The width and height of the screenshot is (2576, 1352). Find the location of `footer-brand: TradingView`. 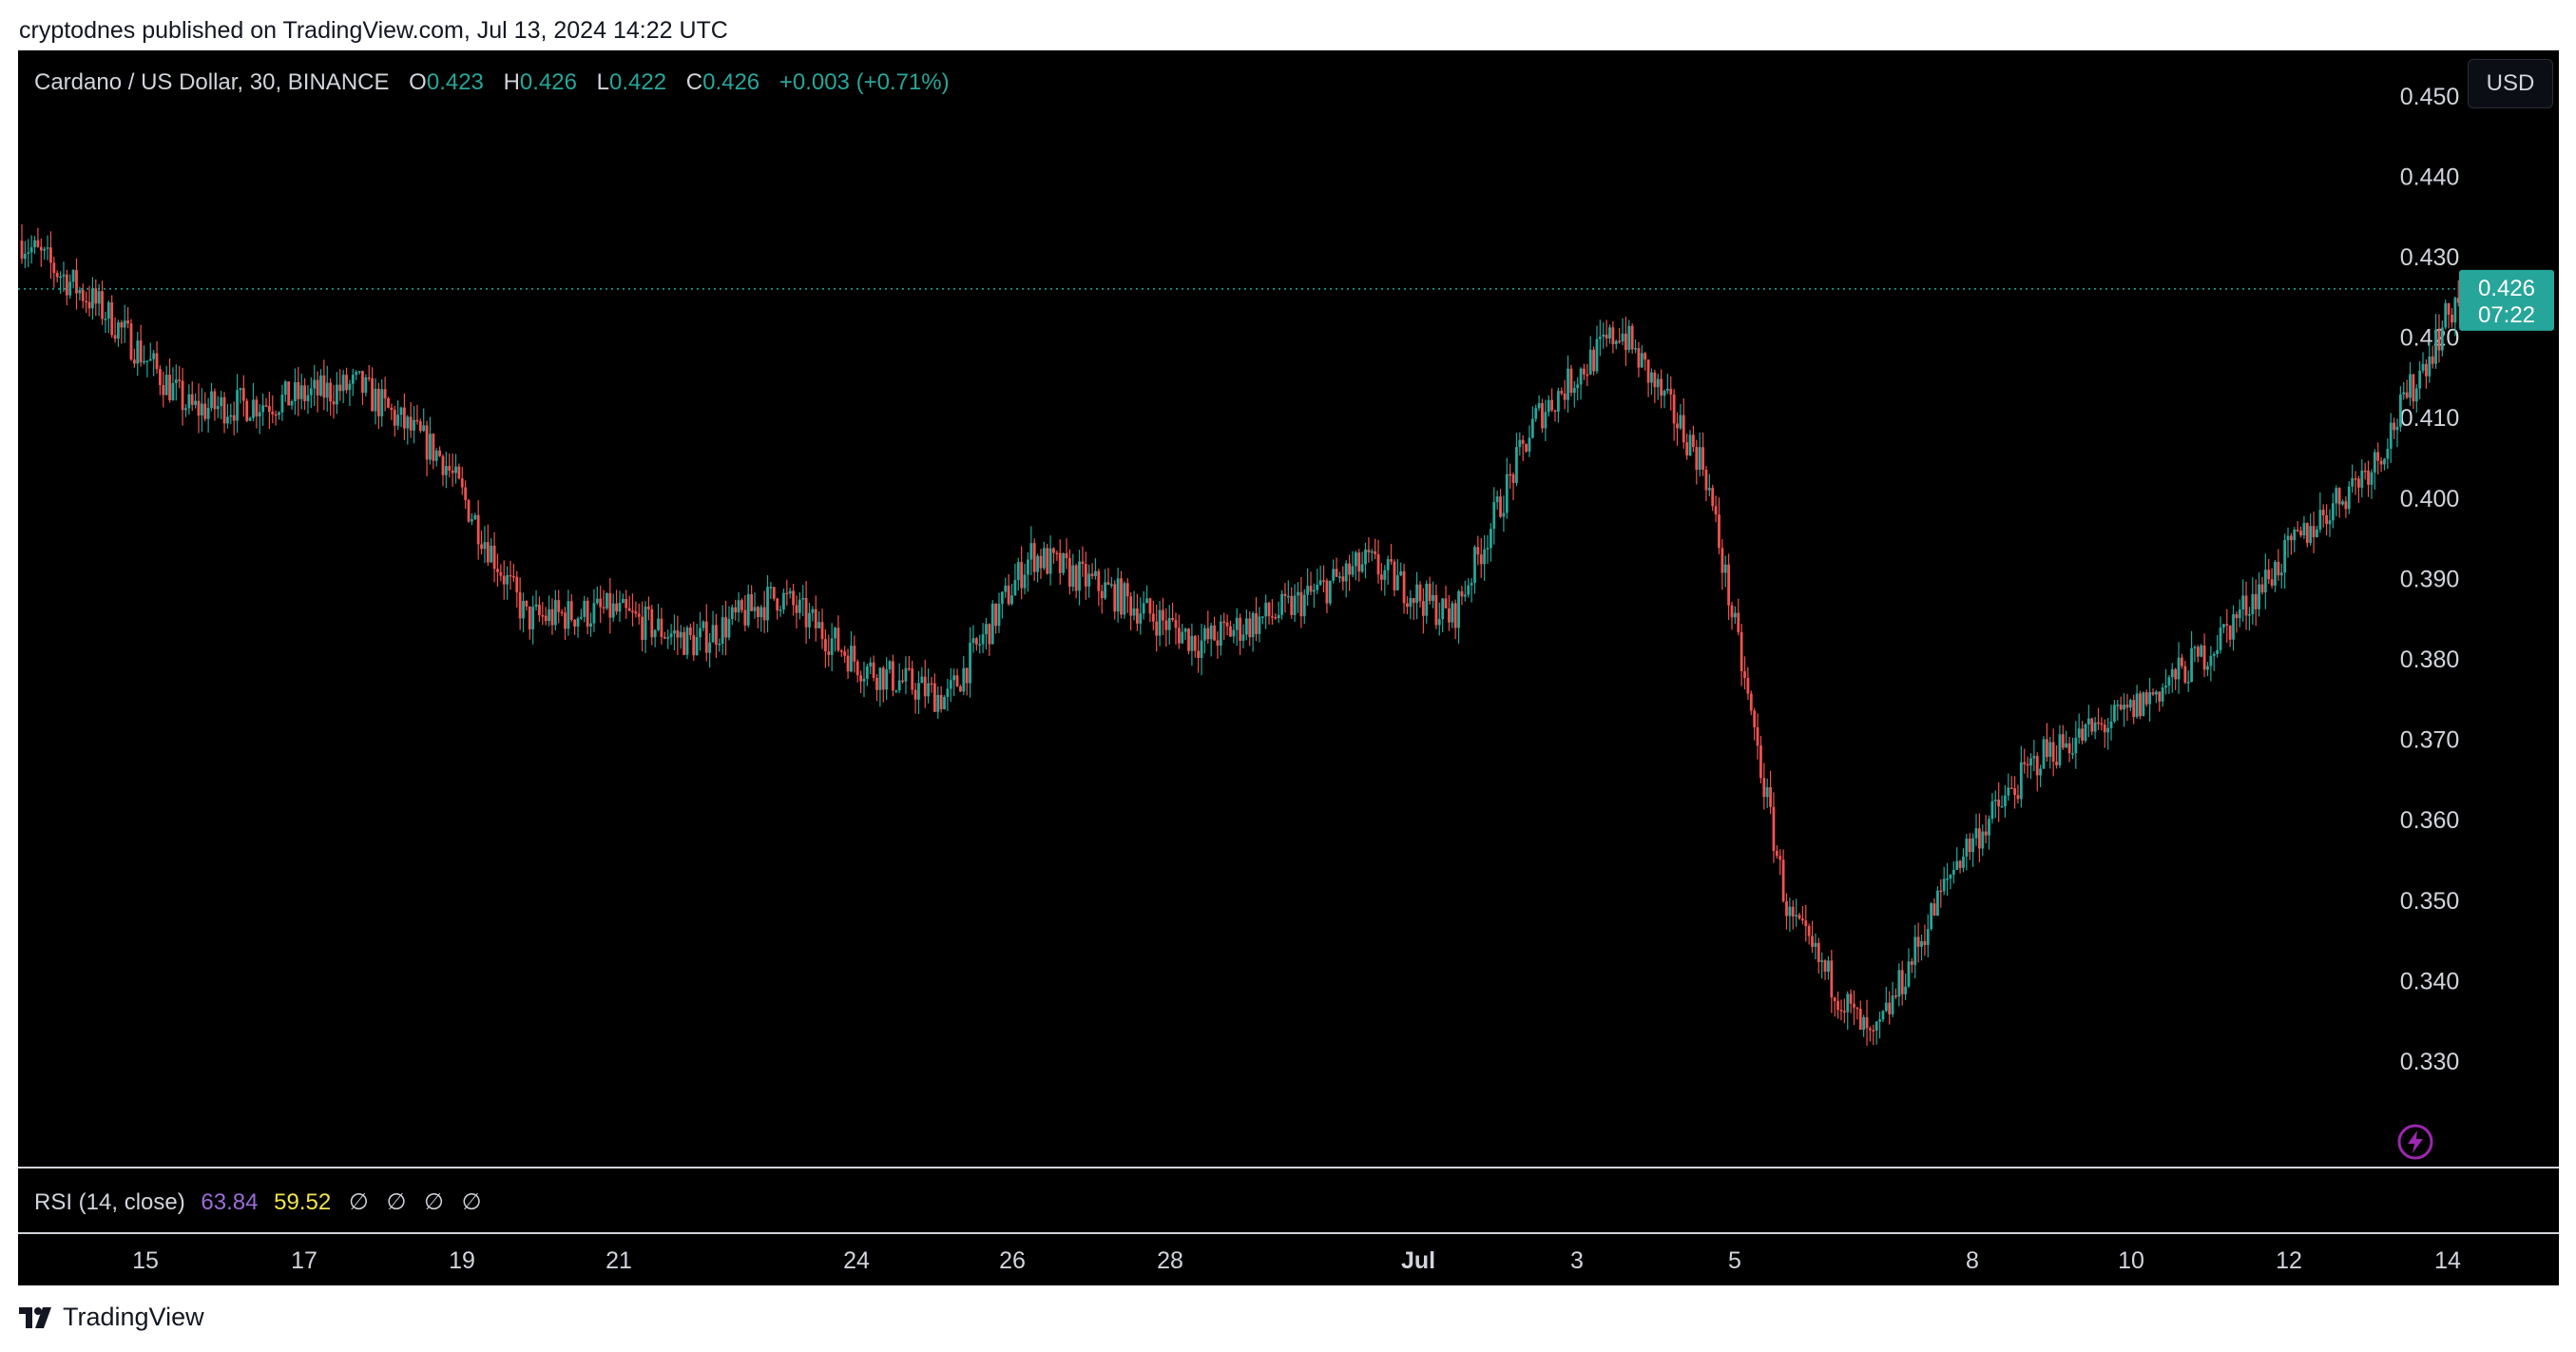

footer-brand: TradingView is located at coordinates (133, 1317).